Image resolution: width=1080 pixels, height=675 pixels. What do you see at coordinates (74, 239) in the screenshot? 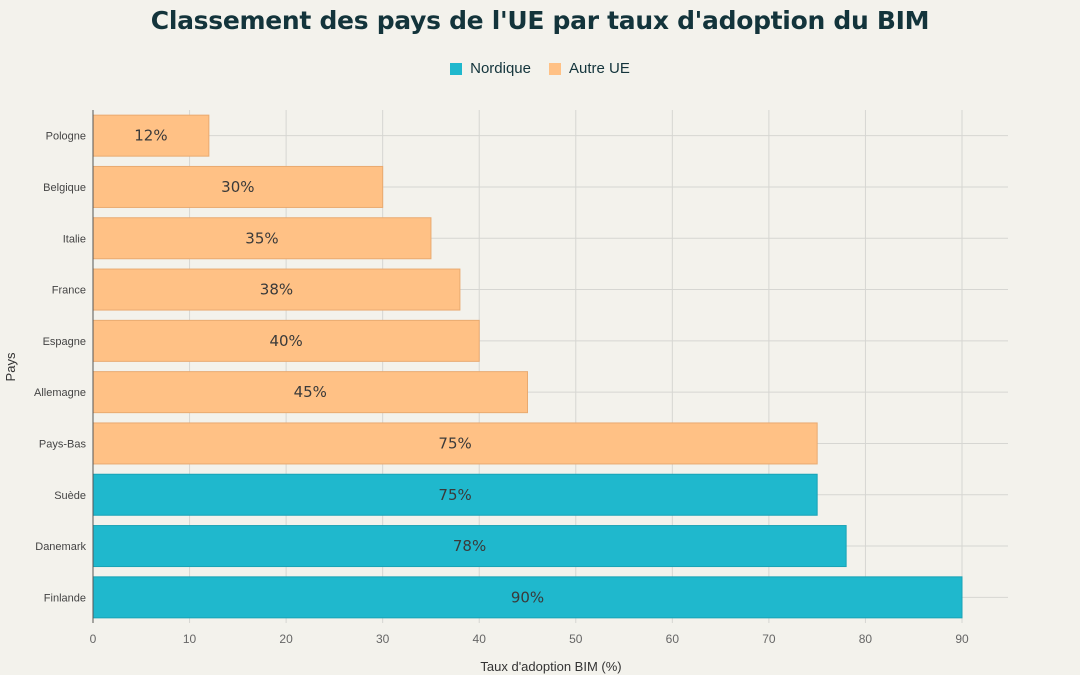
I see `y-tick-label: Italie` at bounding box center [74, 239].